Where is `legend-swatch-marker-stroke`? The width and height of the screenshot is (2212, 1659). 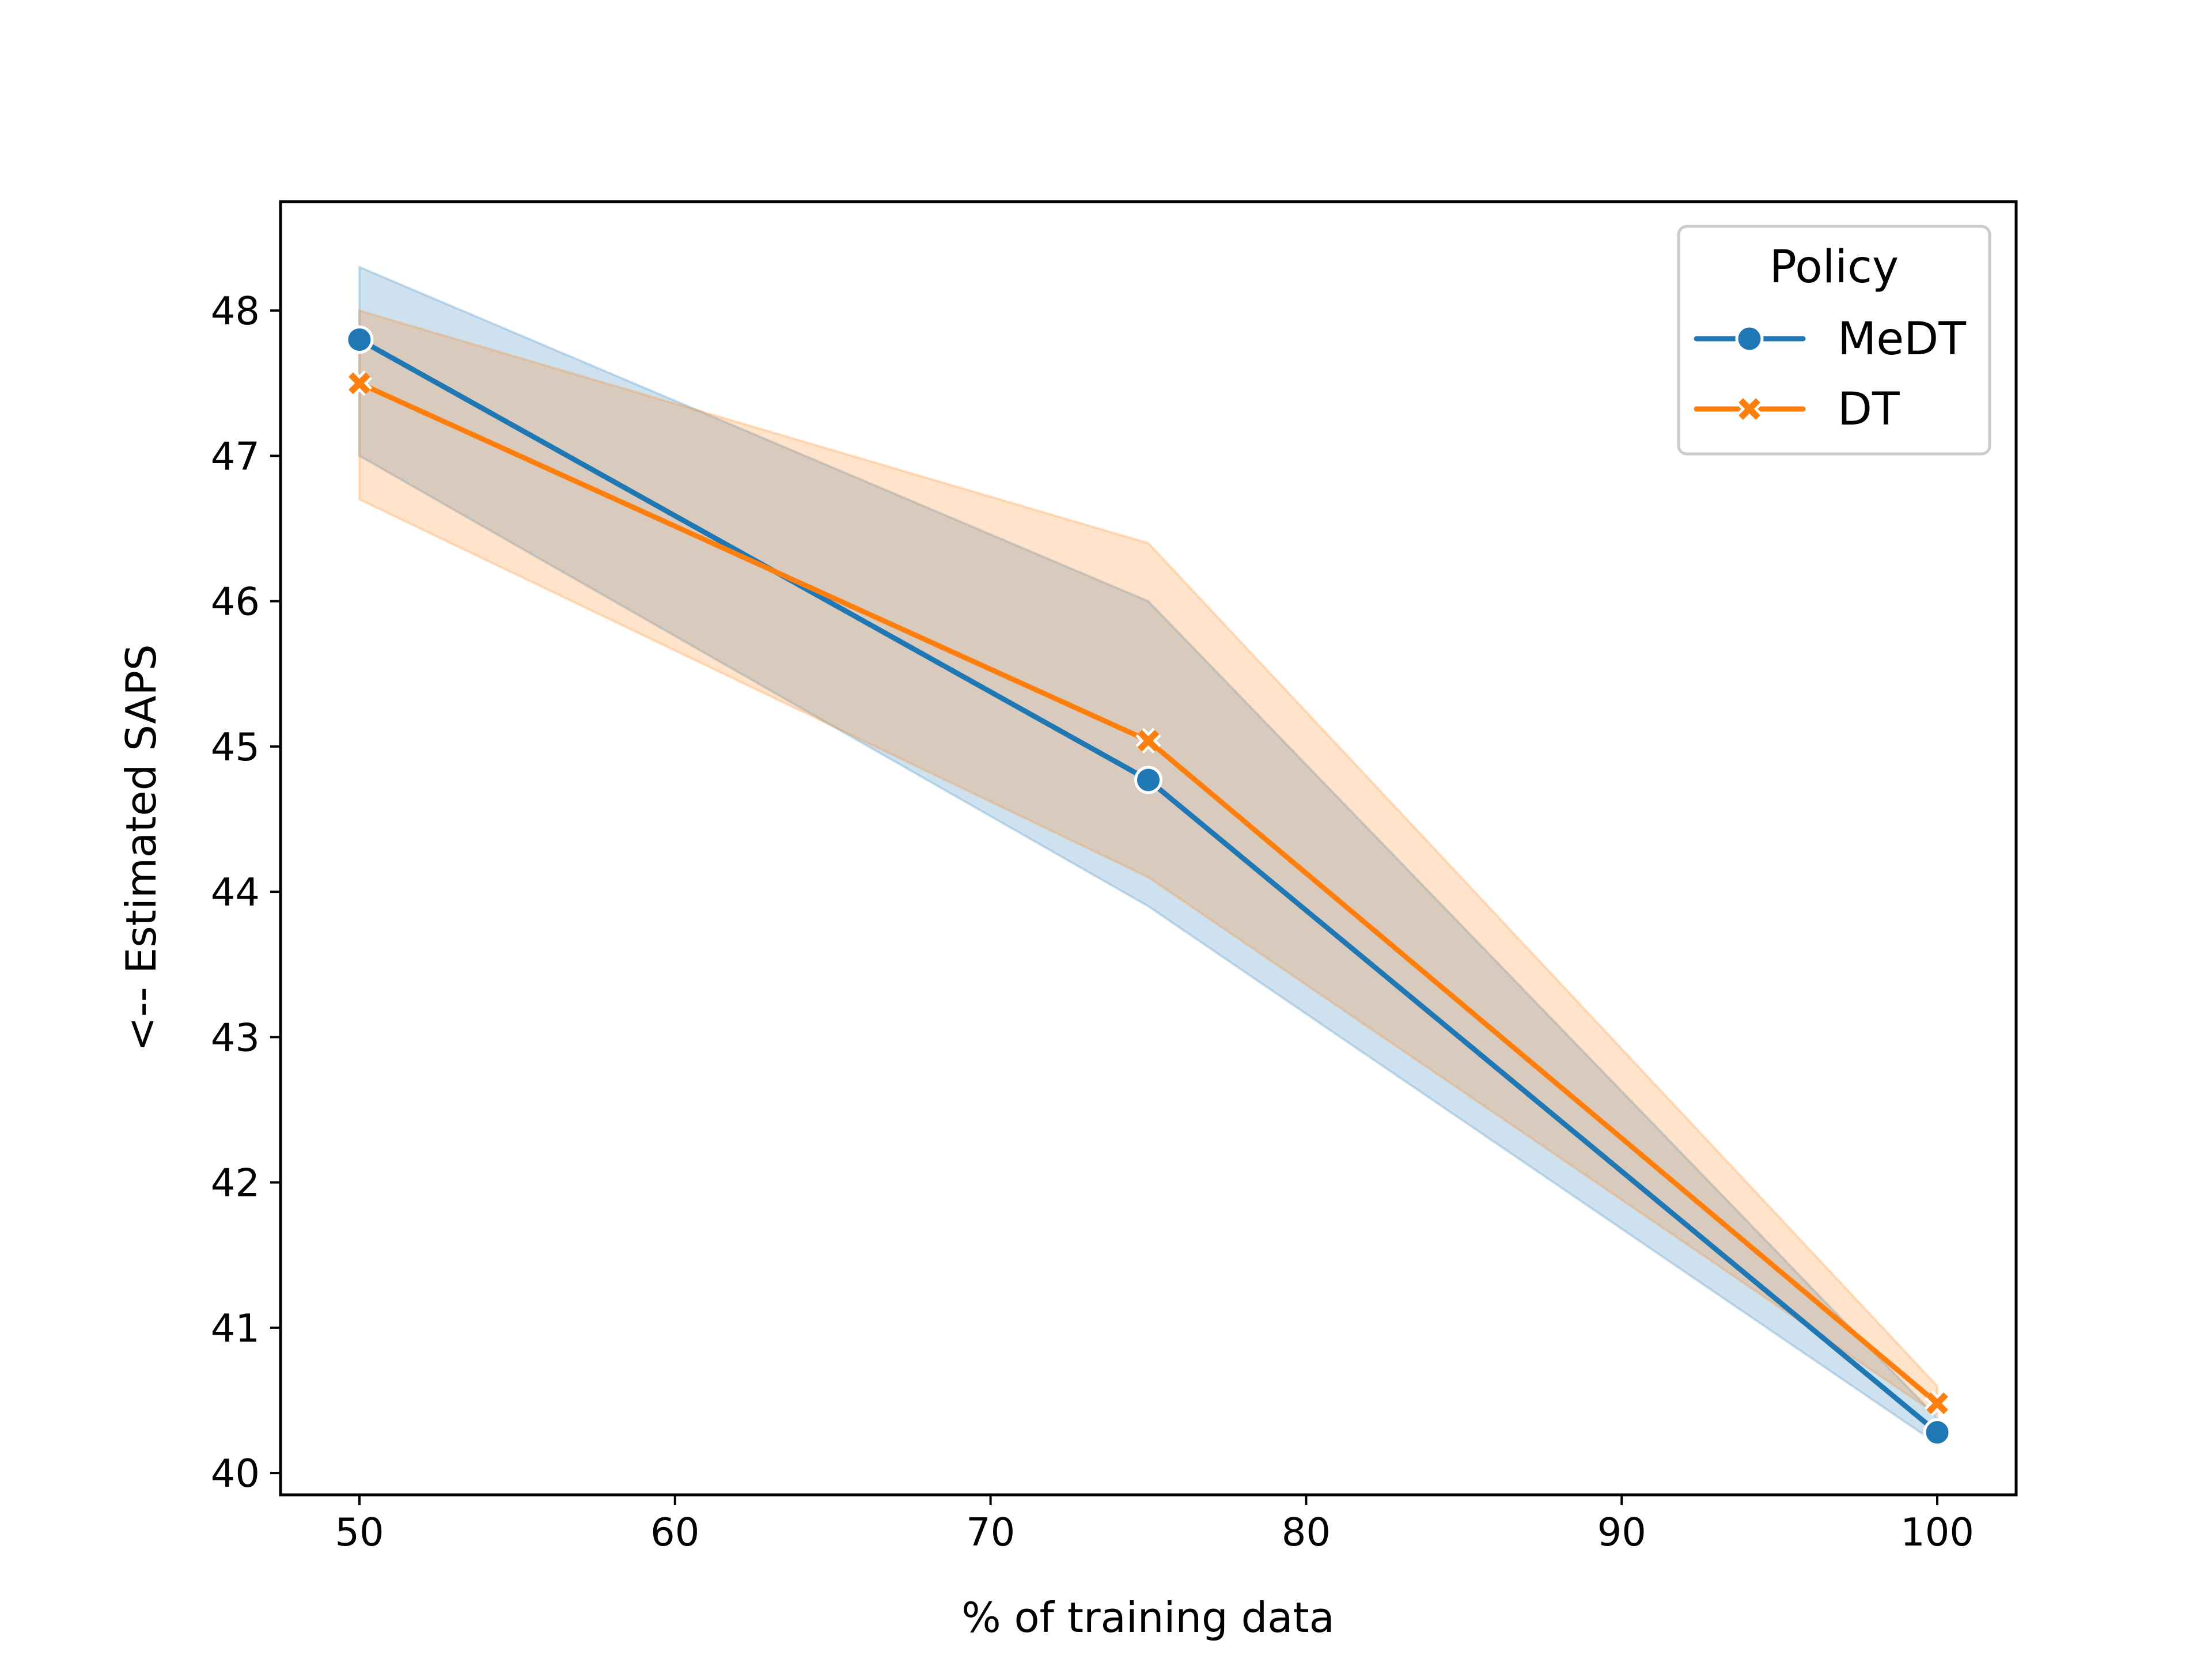 legend-swatch-marker-stroke is located at coordinates (1749, 409).